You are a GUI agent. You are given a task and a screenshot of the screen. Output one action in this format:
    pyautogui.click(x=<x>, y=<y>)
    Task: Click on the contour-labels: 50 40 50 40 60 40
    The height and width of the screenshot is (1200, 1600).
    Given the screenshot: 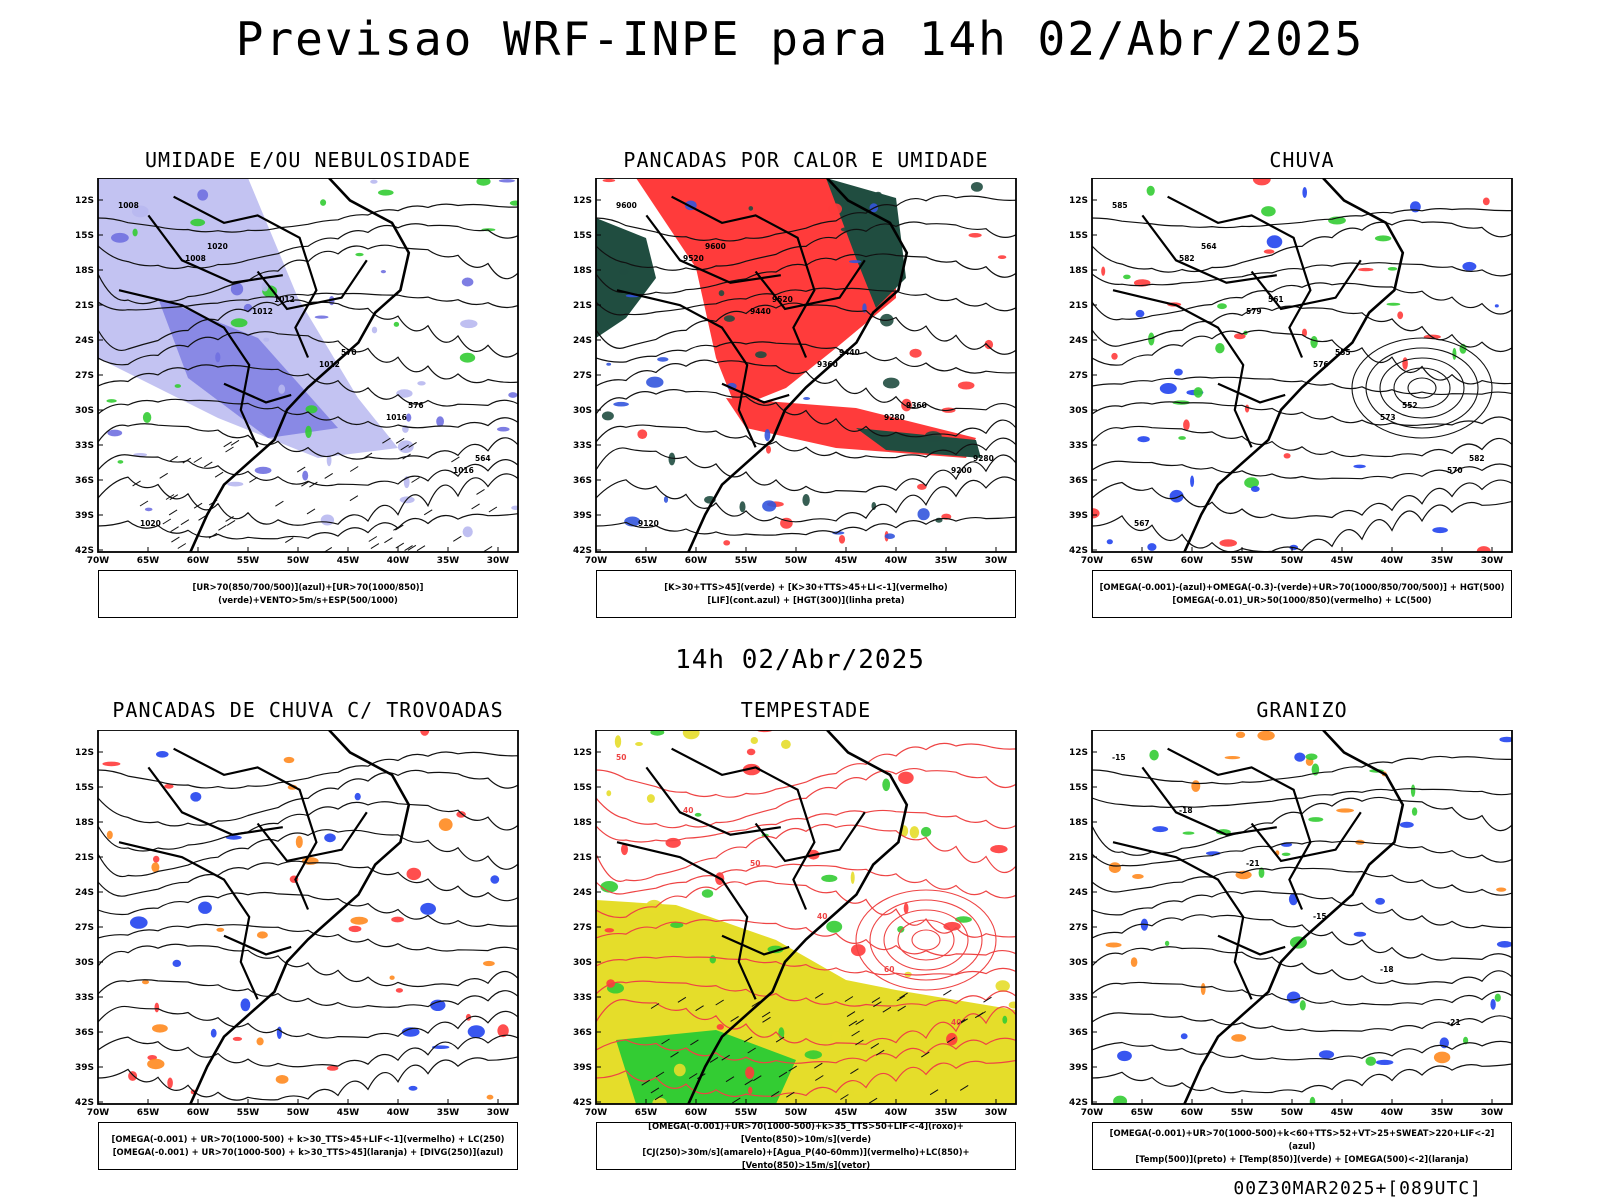 What is the action you would take?
    pyautogui.click(x=788, y=890)
    